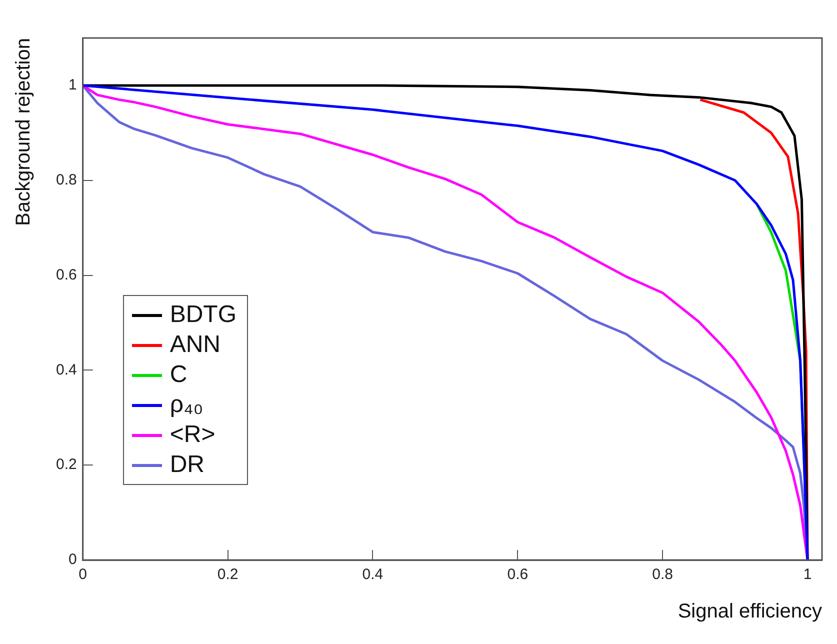 The height and width of the screenshot is (644, 837). Describe the element at coordinates (517, 575) in the screenshot. I see `x-tick-label: 0.6` at that location.